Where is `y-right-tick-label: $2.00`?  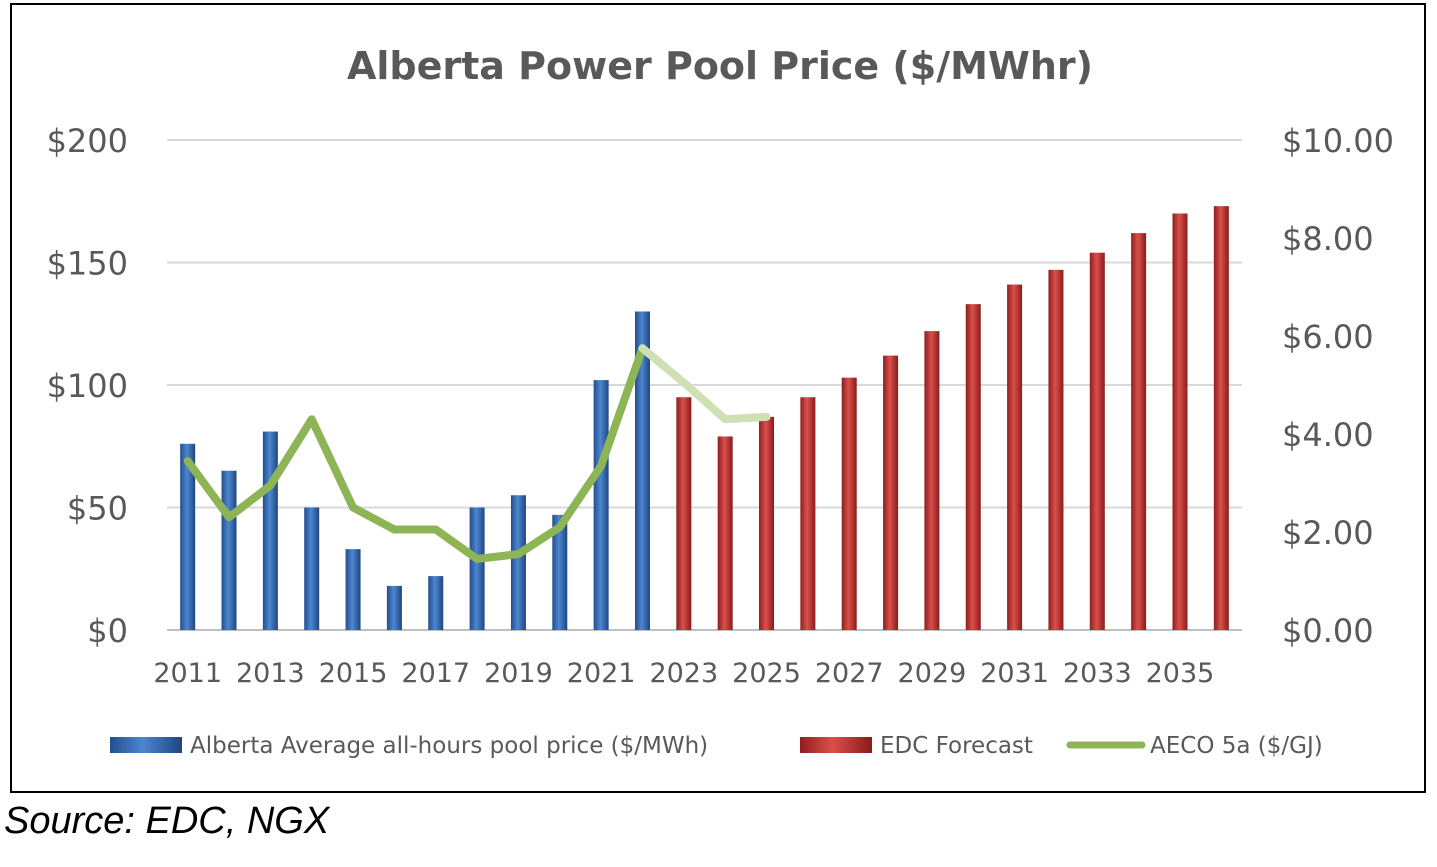 y-right-tick-label: $2.00 is located at coordinates (1328, 533).